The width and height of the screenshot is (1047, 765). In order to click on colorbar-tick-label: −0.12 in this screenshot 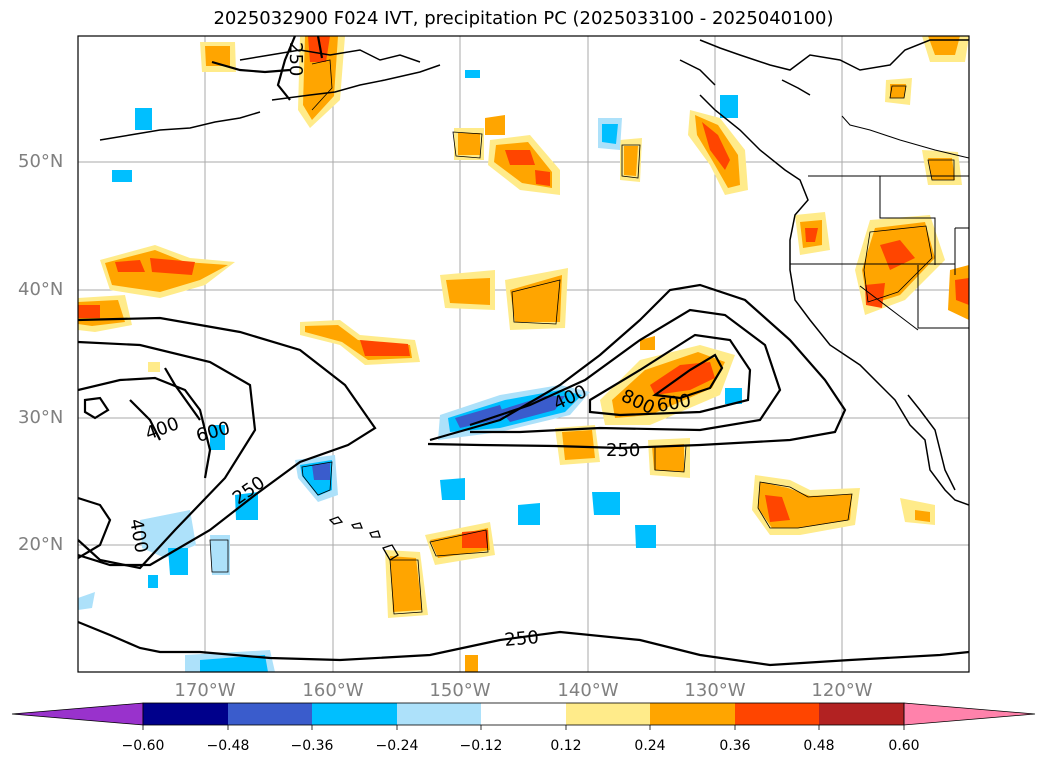, I will do `click(481, 746)`.